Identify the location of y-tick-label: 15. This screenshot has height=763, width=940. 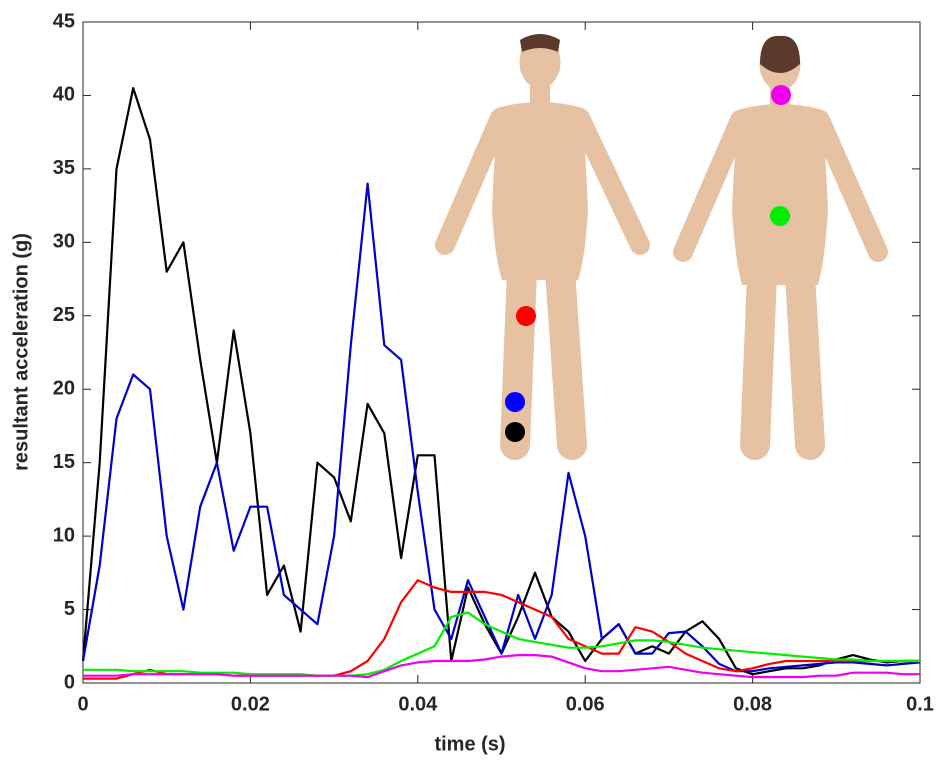
(64, 462).